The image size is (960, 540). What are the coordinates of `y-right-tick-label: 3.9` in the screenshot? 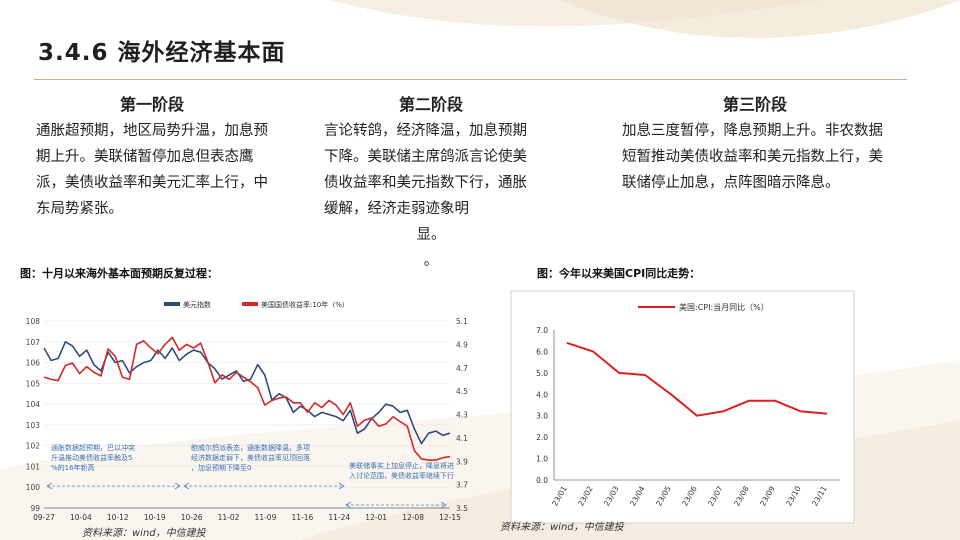 It's located at (462, 461).